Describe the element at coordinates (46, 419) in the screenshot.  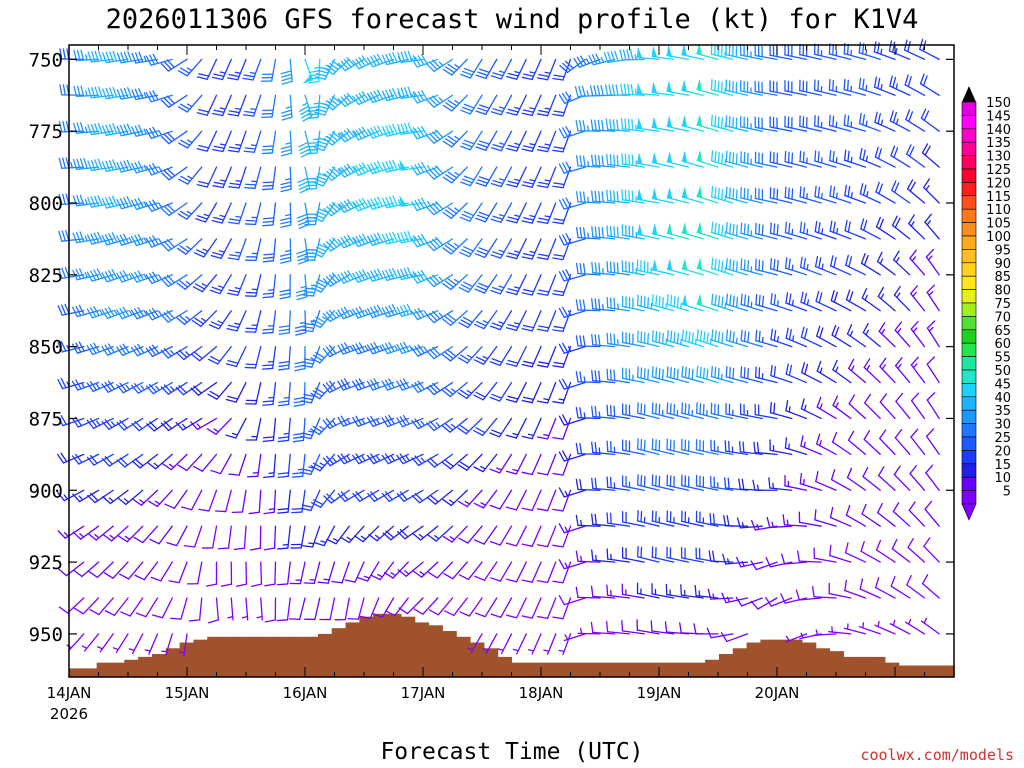
I see `y-tick-label: 875` at that location.